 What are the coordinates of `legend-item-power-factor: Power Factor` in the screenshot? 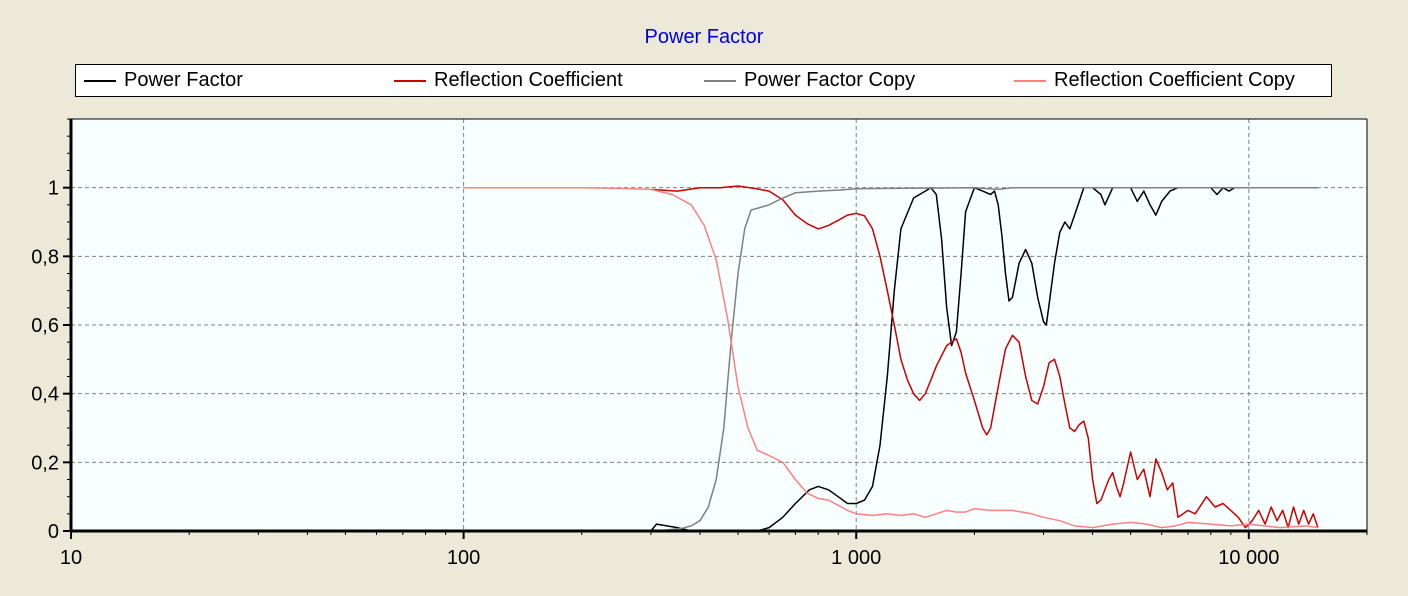 It's located at (163, 80).